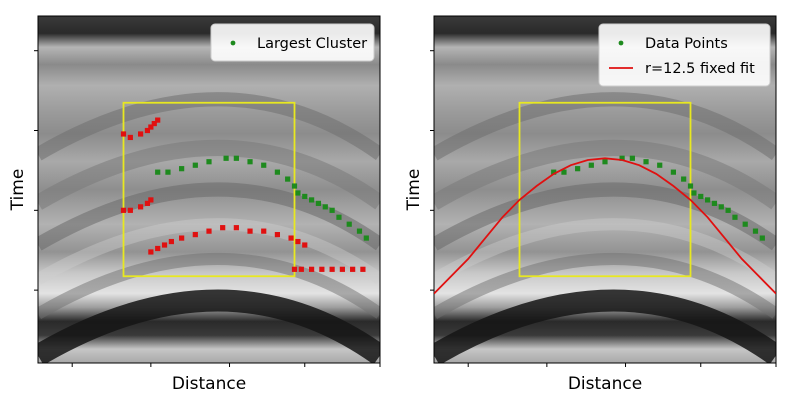 The height and width of the screenshot is (400, 793). I want to click on legend-label: r=12.5 fixed fit, so click(700, 69).